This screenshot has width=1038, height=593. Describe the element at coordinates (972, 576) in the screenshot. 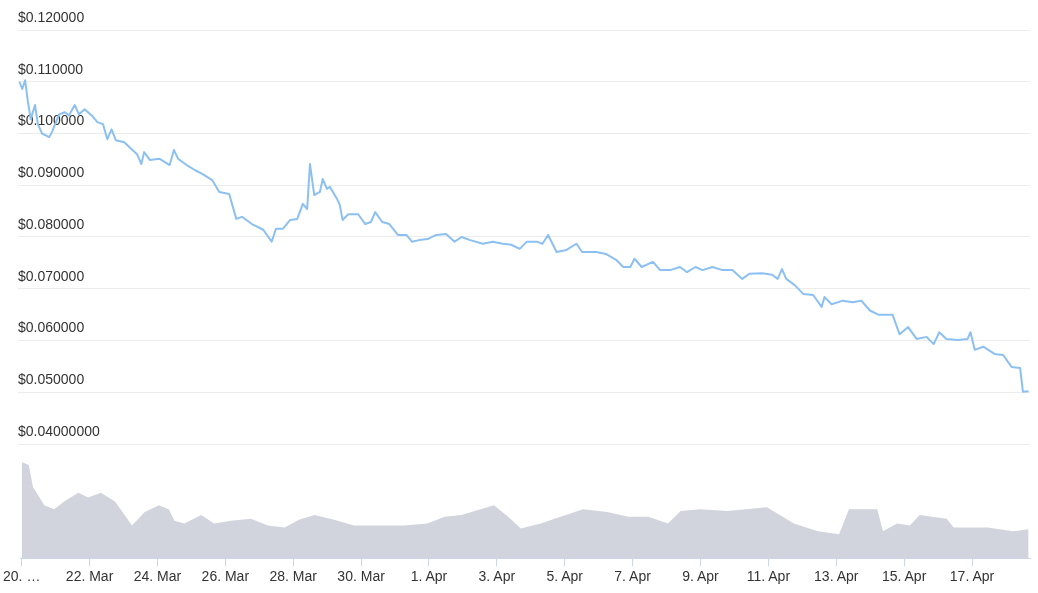

I see `x-tick-label: 17. Apr` at that location.